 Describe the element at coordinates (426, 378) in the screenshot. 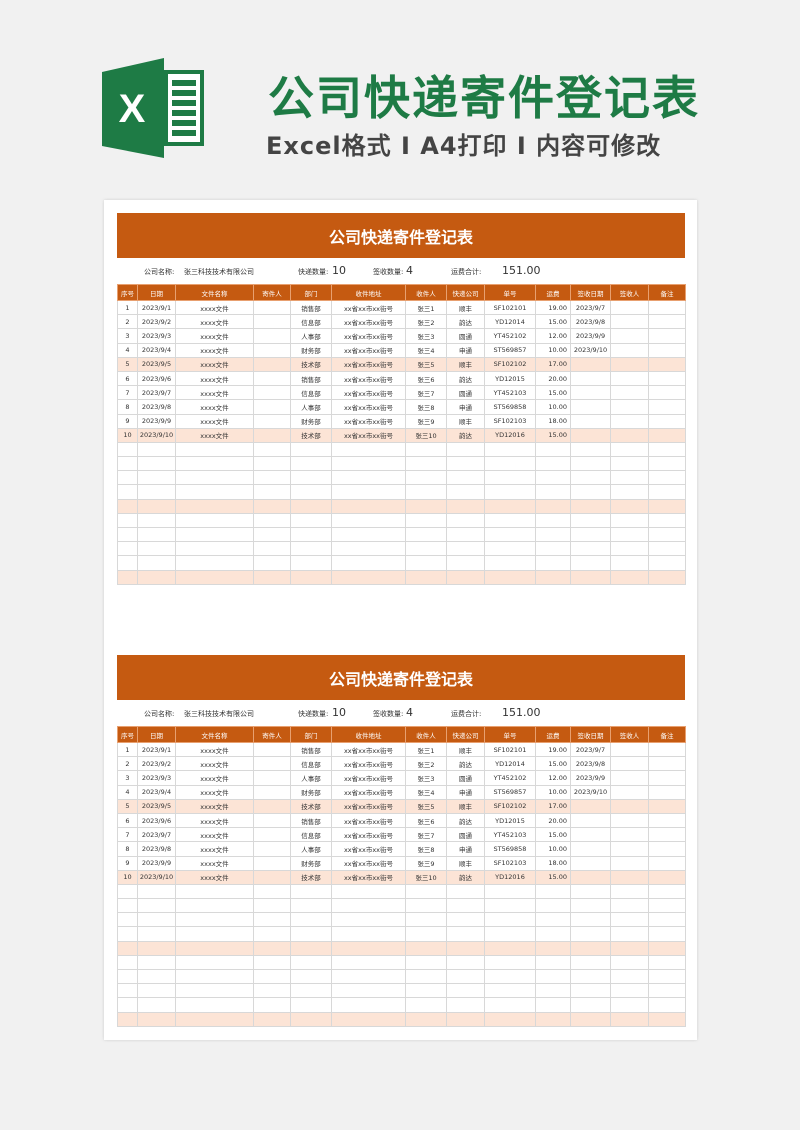

I see `table-cell: 张三6` at that location.